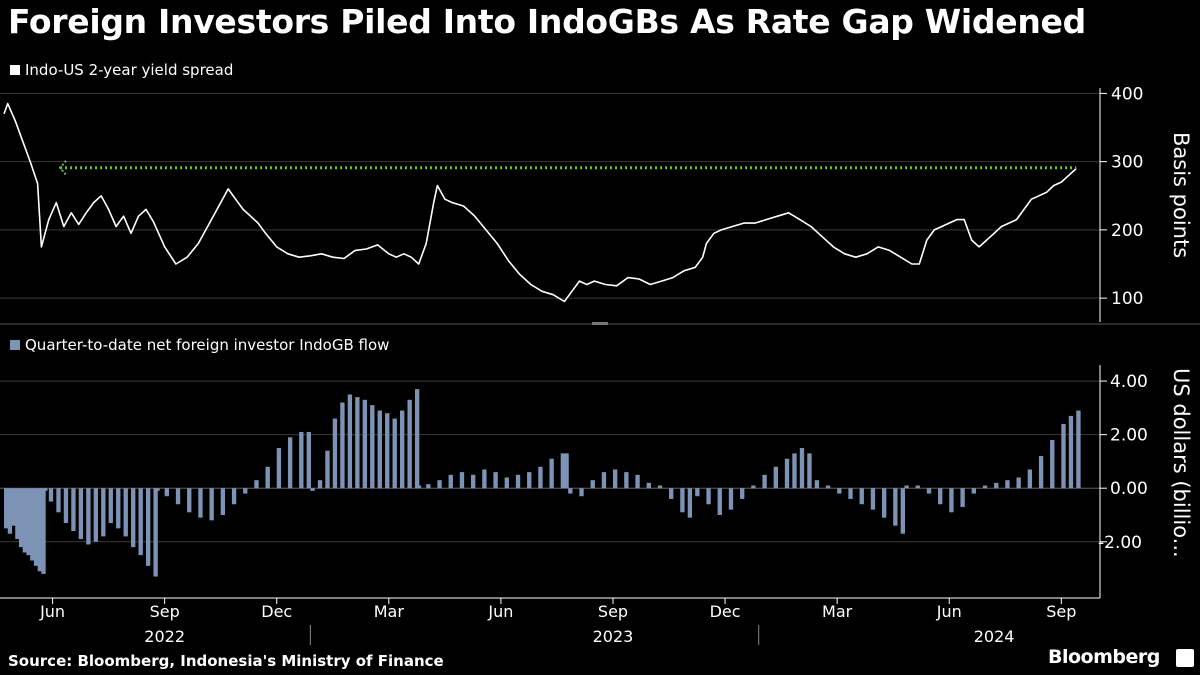  I want to click on top-ytick-label: 300, so click(1127, 163).